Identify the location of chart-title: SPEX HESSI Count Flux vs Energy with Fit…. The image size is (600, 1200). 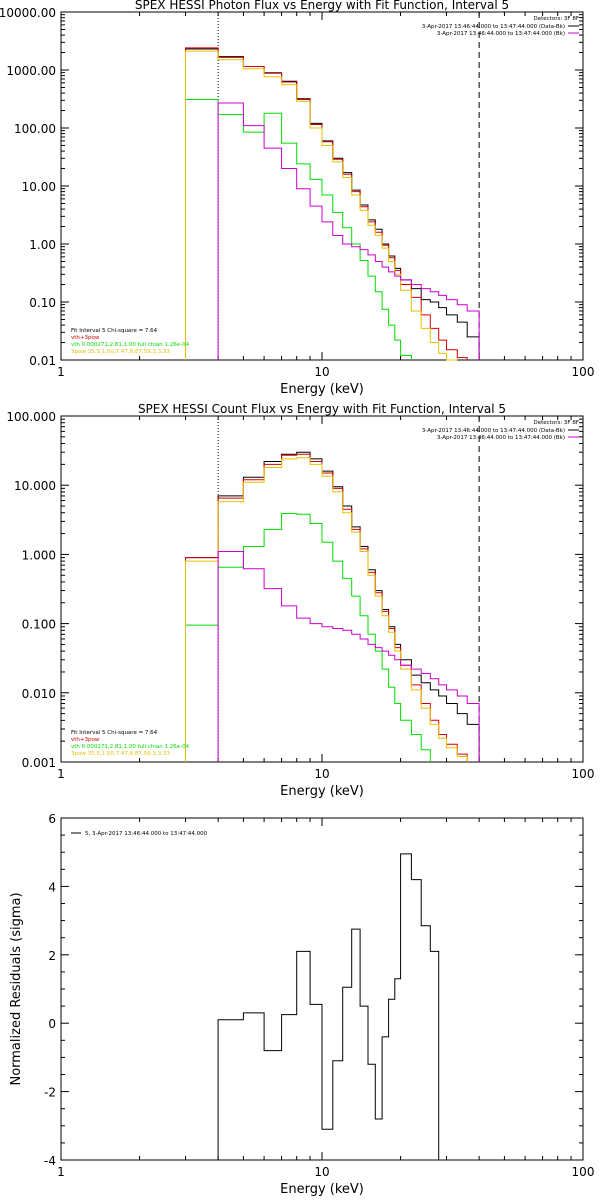
(322, 409).